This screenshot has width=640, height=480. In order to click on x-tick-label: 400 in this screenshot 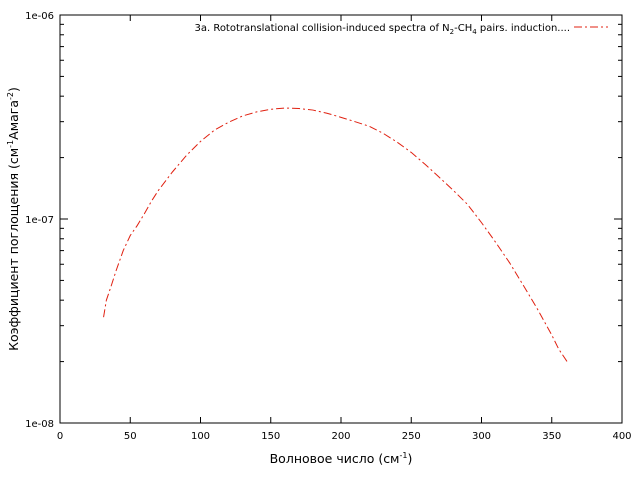, I will do `click(621, 436)`.